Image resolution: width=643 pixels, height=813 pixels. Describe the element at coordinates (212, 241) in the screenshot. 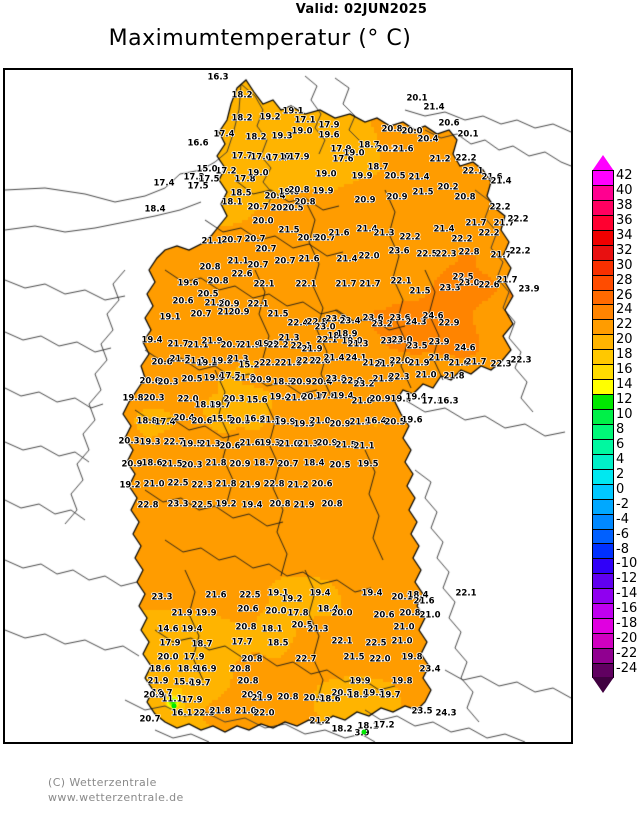

I see `station-temperature-label: 21.1` at that location.